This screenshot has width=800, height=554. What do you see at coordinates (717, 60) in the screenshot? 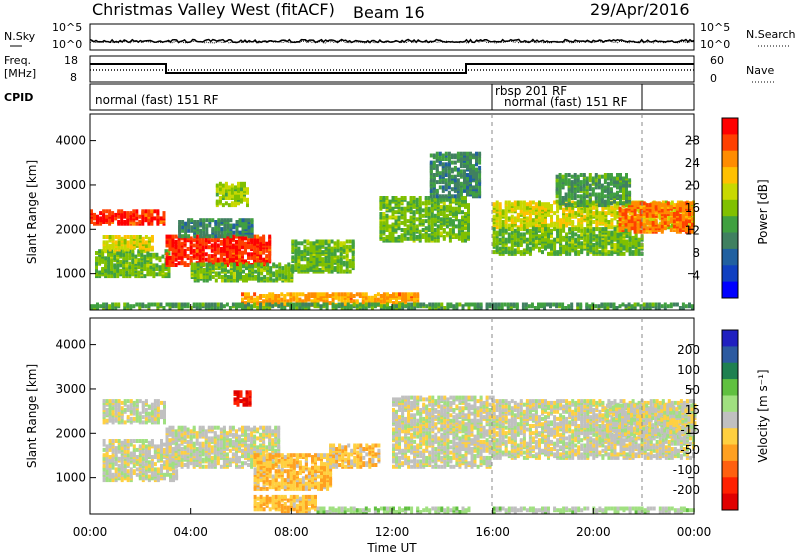
I see `nave-ytick-top: 60` at bounding box center [717, 60].